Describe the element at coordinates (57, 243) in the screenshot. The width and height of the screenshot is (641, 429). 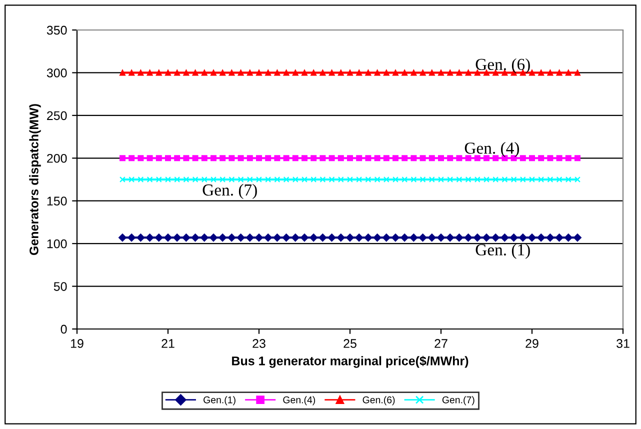
I see `y-tick-label: 100` at that location.